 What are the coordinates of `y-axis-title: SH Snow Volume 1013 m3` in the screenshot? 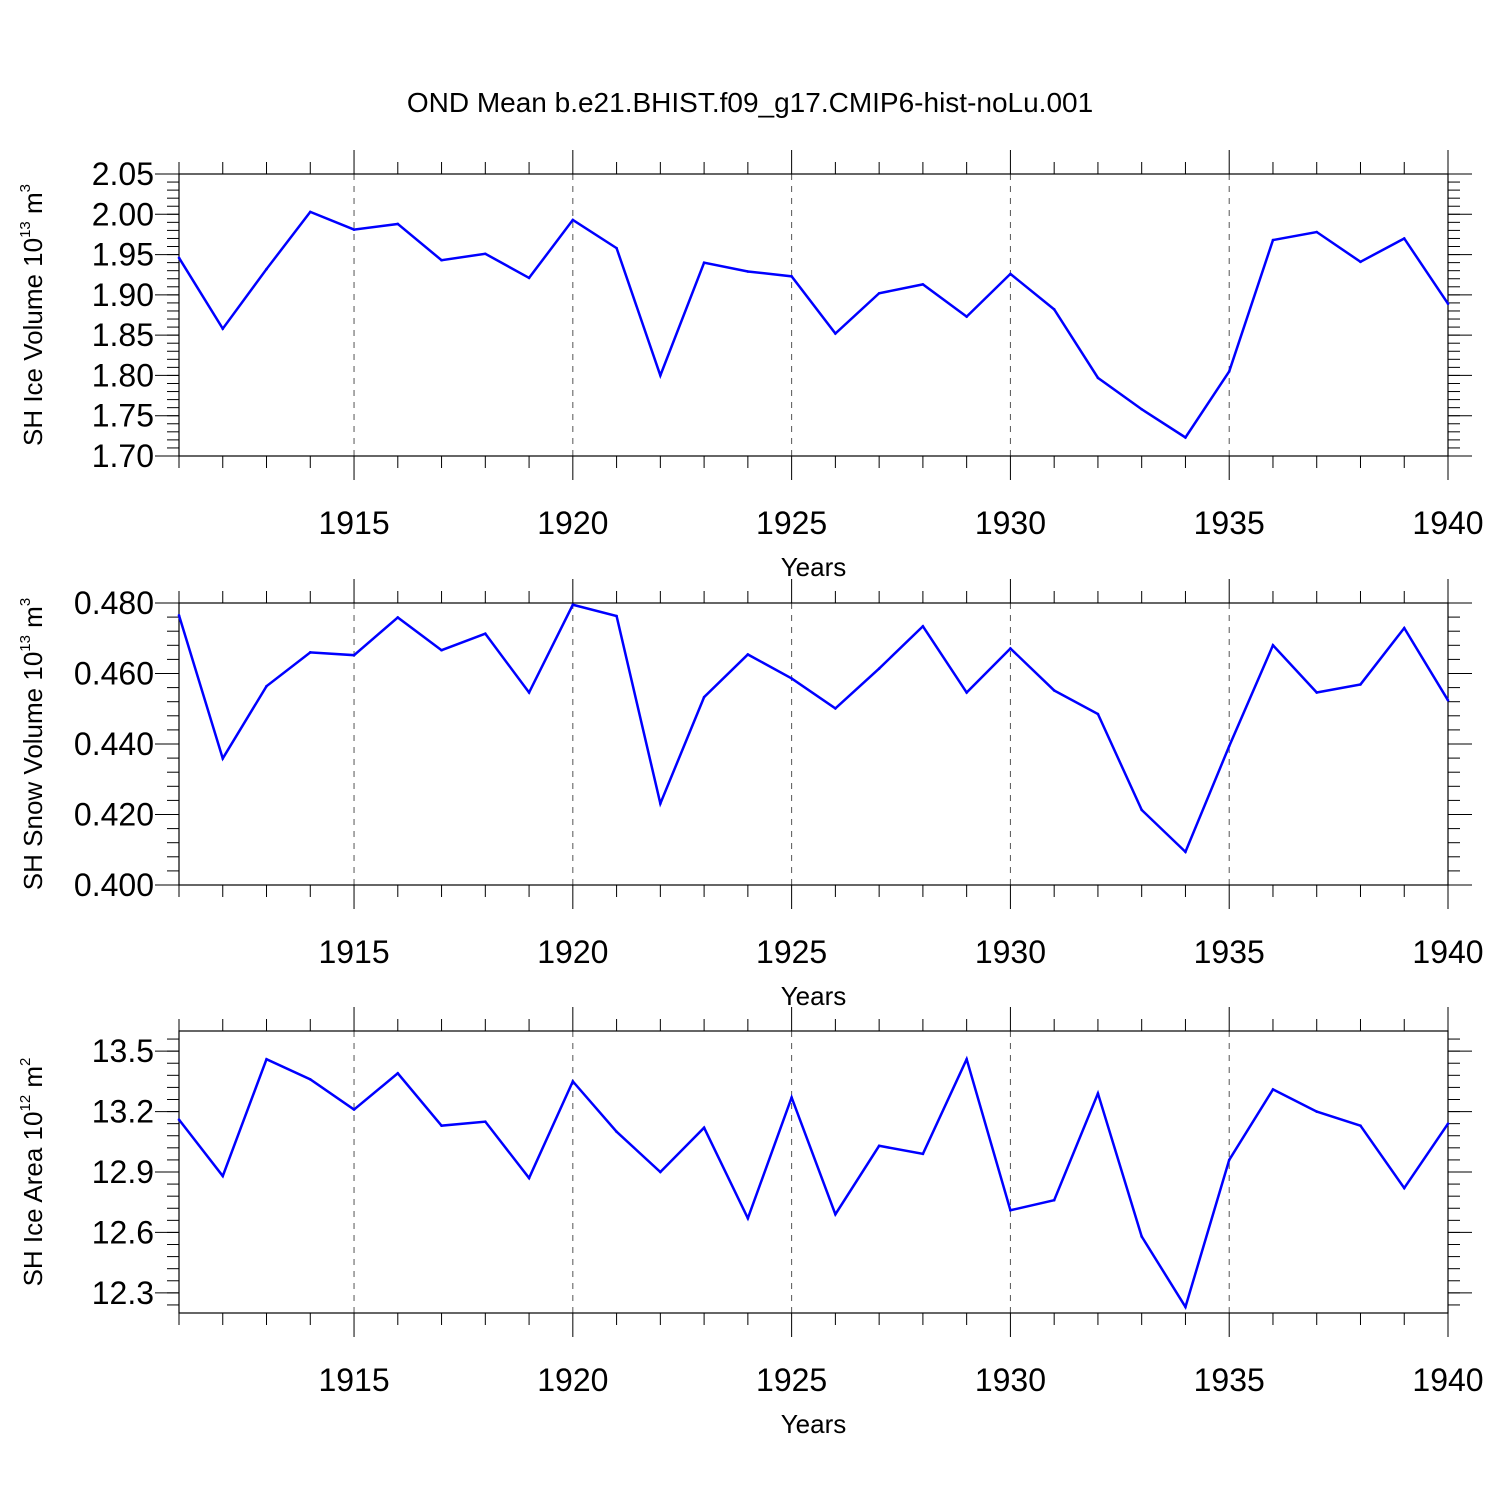 It's located at (32, 744).